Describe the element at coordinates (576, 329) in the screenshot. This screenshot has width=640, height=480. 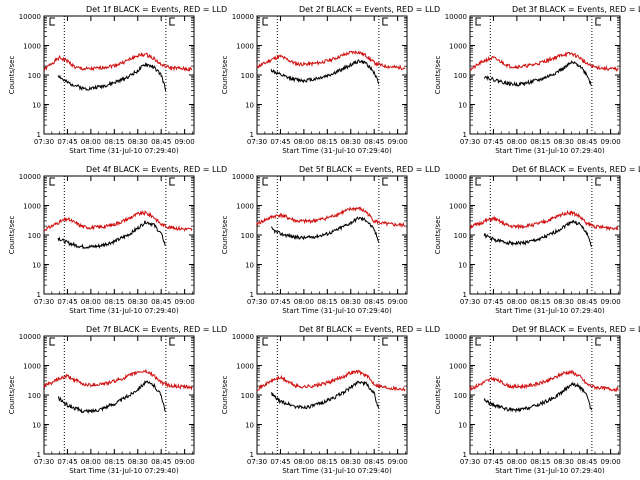
I see `panel-title: Det 9f BLACK = Events, RED = LLD` at that location.